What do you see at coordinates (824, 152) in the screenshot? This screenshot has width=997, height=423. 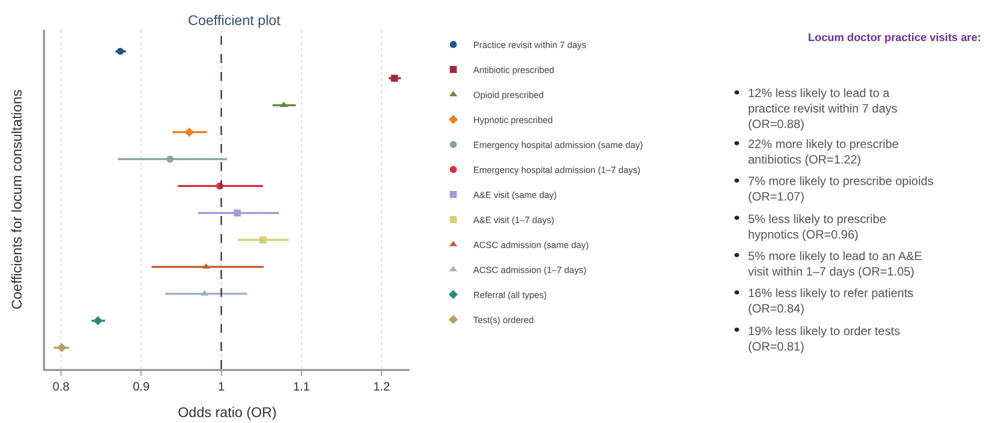 I see `text: 22% more likely to prescribe antibiotics (OR=1.22)` at bounding box center [824, 152].